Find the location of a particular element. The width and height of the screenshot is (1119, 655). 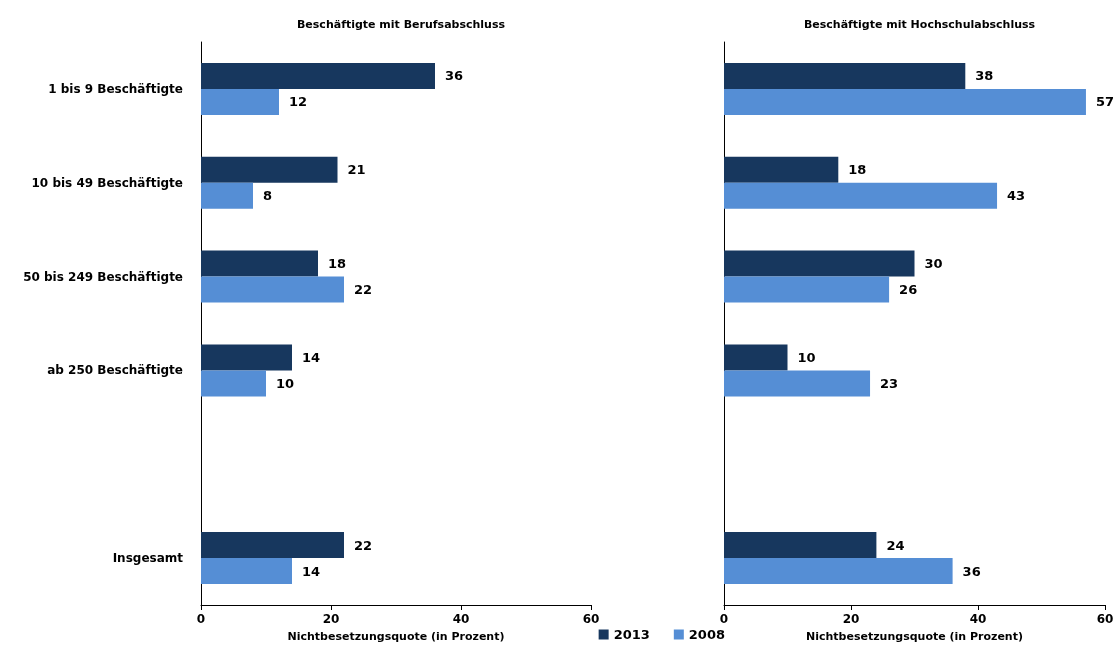

data-label: 24 is located at coordinates (895, 545).